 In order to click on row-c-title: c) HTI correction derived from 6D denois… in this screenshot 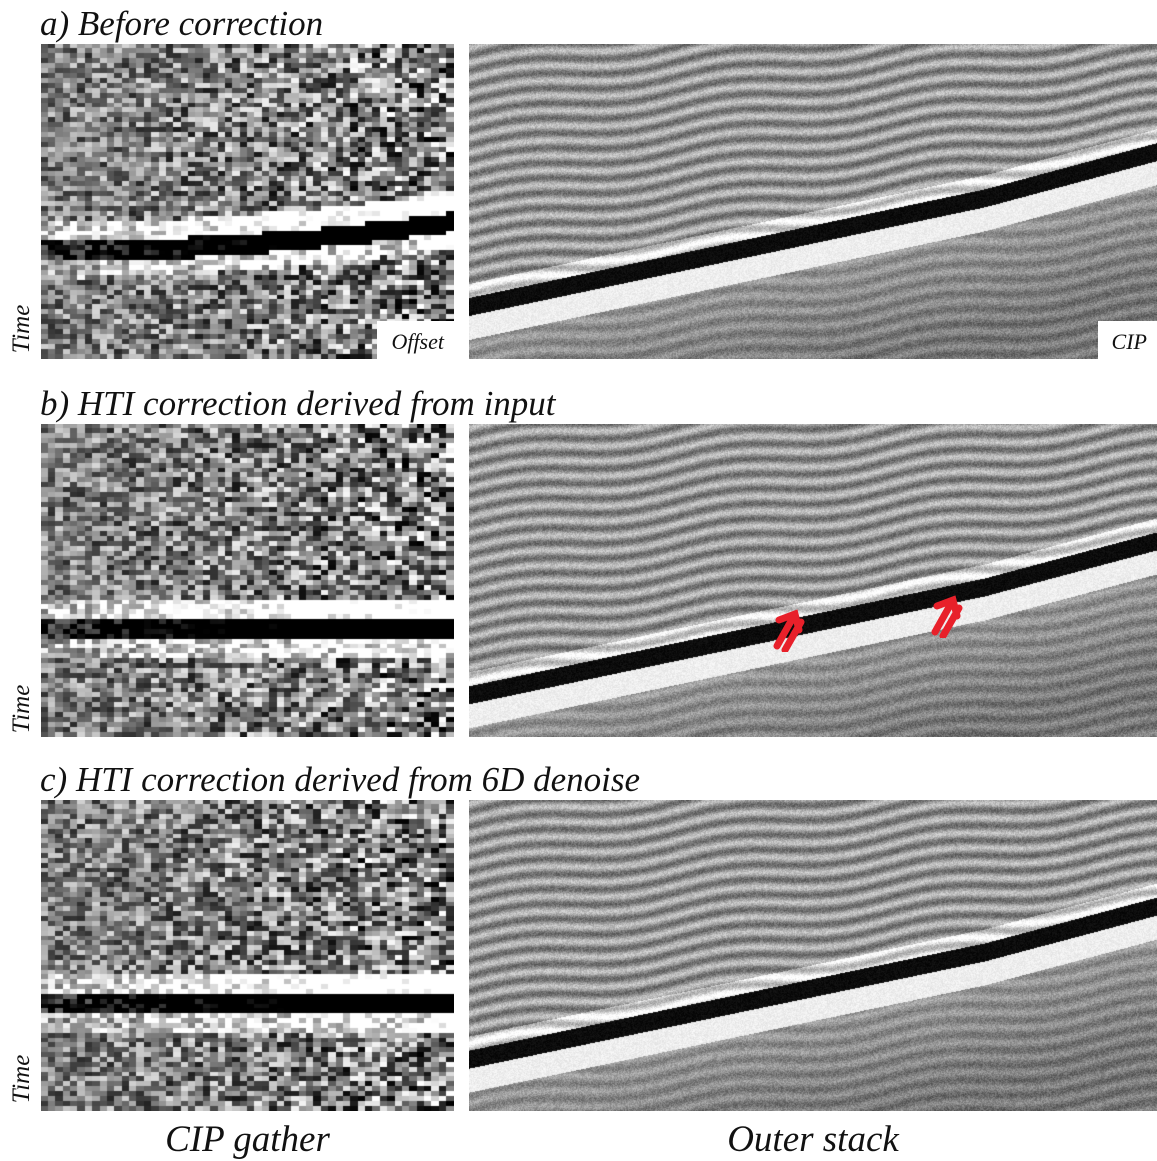, I will do `click(340, 779)`.